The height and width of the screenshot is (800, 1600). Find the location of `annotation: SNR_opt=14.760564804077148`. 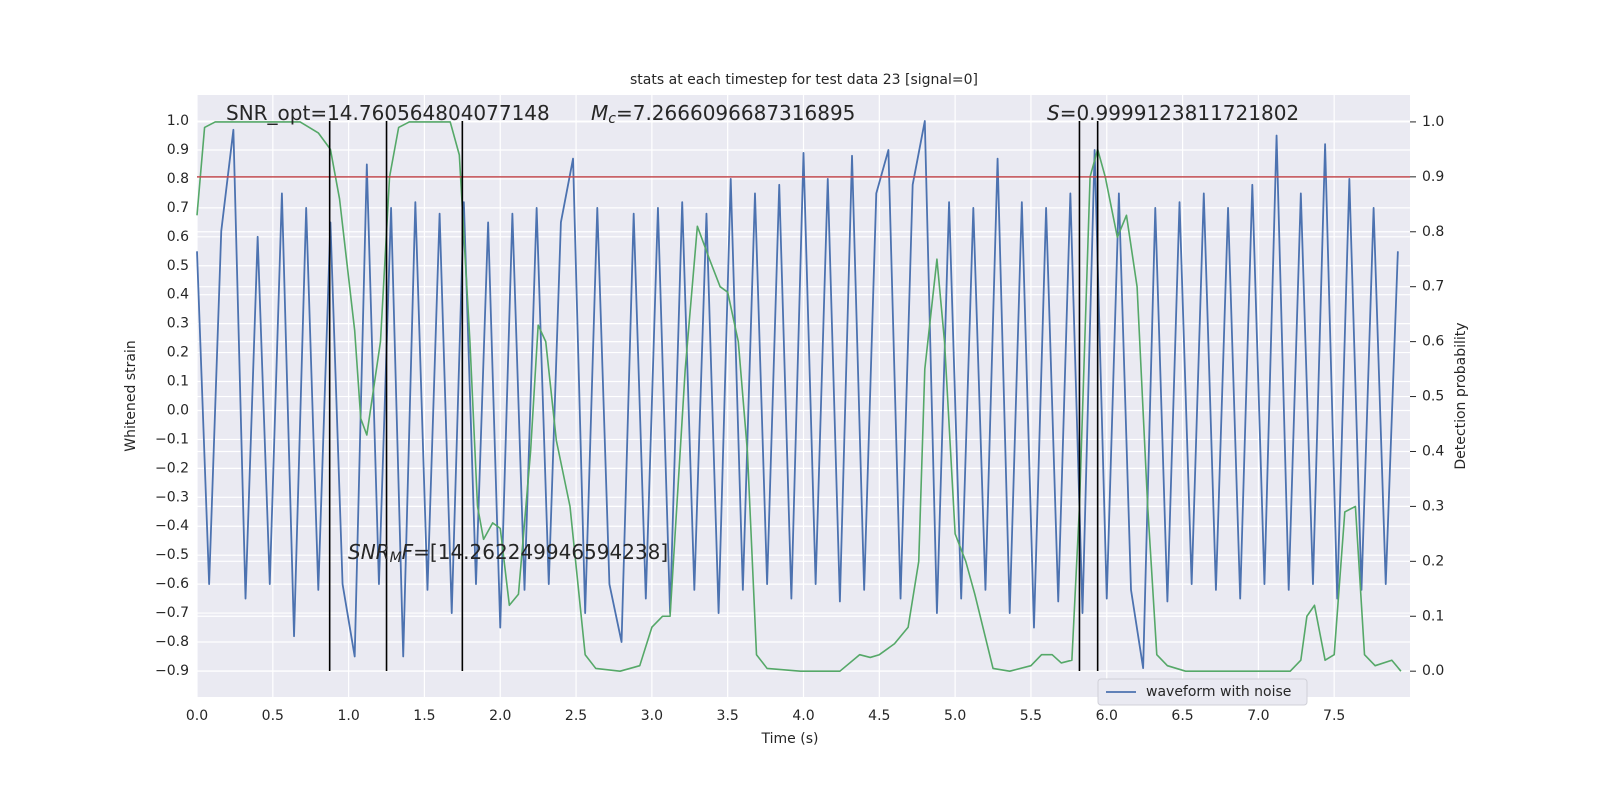

annotation: SNR_opt=14.760564804077148 is located at coordinates (388, 113).